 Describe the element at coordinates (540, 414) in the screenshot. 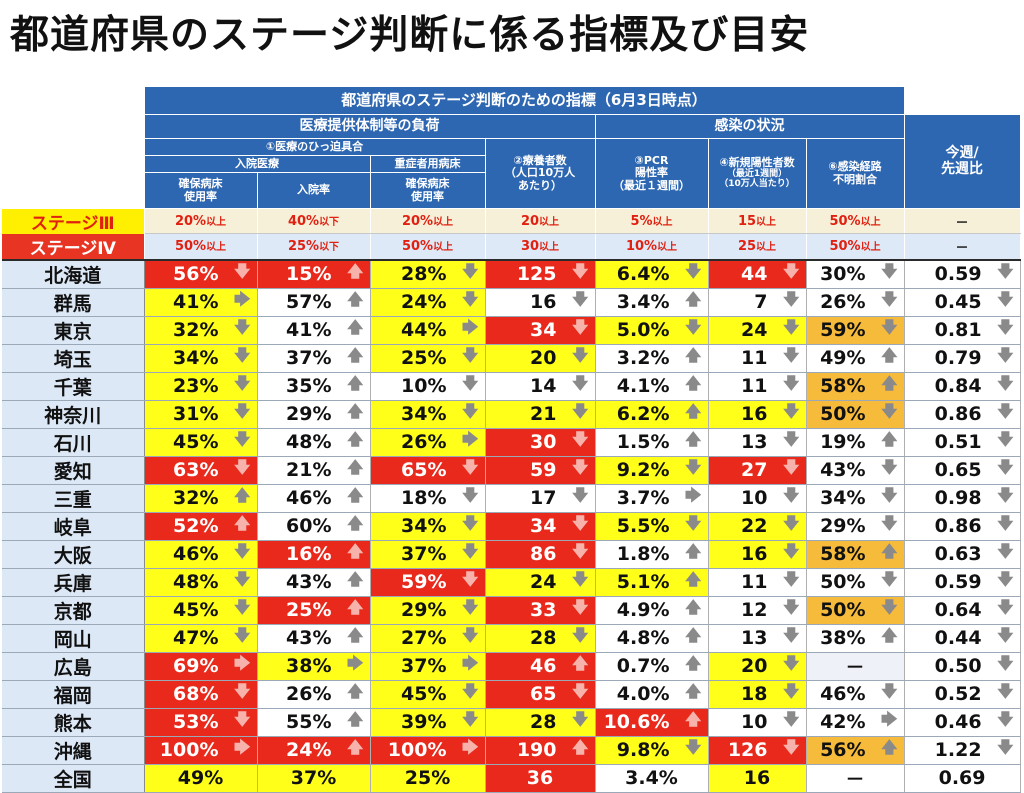

I see `indicator-cell: 21 🡇` at that location.